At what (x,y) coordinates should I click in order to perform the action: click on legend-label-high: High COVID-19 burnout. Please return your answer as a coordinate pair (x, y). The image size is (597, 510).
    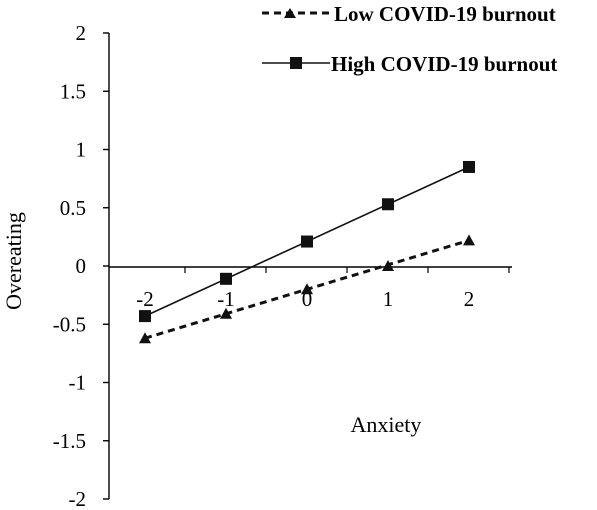
    Looking at the image, I should click on (444, 64).